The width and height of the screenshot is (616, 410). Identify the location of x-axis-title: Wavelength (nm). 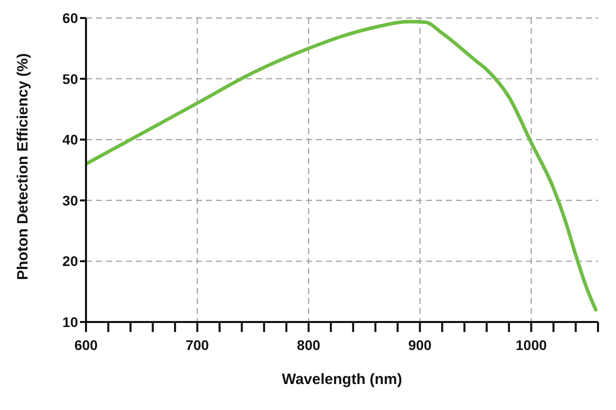
(342, 379).